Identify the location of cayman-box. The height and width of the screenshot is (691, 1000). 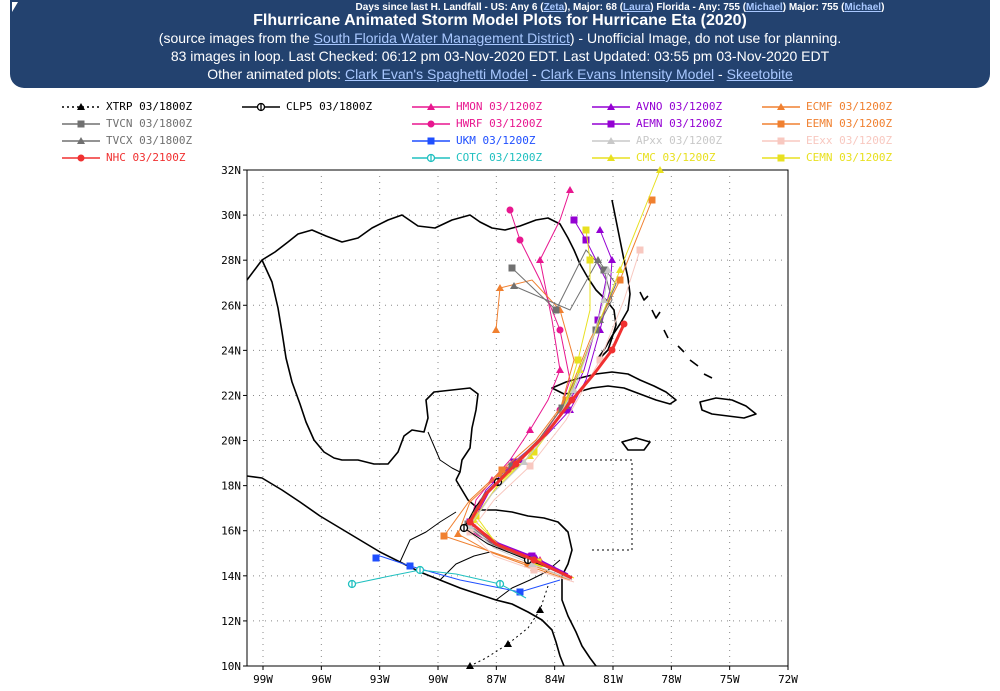
(596, 505).